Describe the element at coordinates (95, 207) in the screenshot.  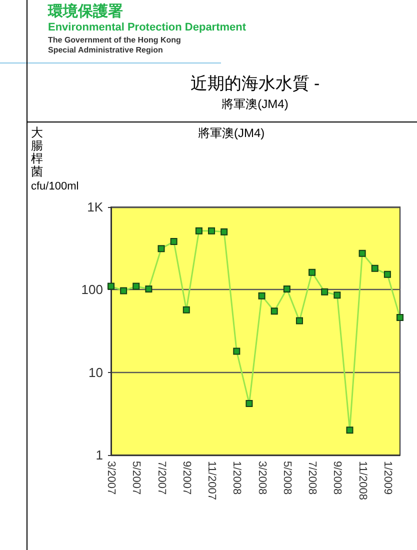
I see `y-tick-label: 1K` at that location.